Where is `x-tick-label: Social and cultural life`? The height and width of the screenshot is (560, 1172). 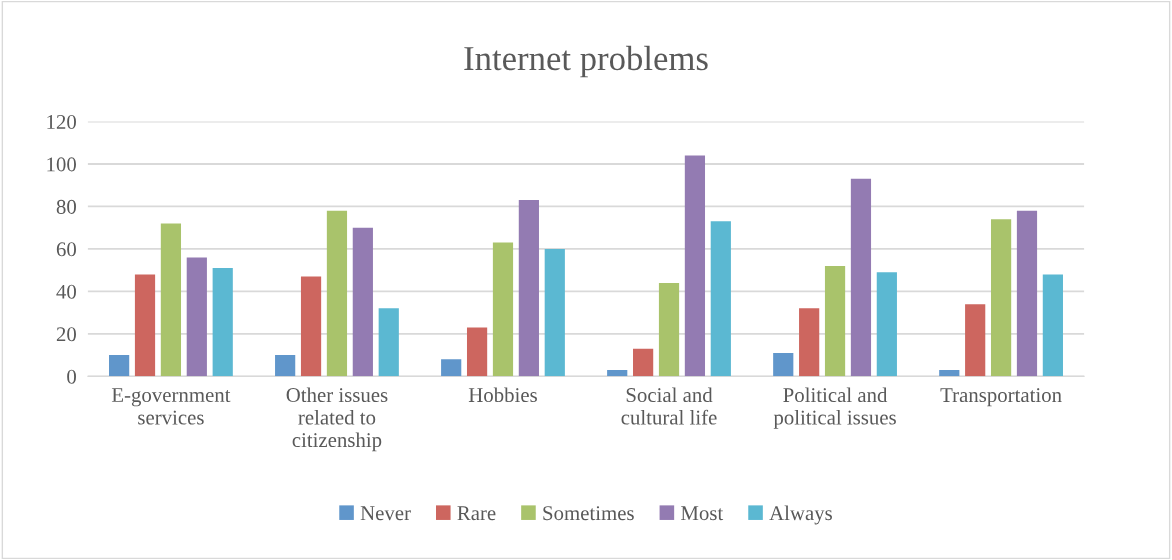
x-tick-label: Social and cultural life is located at coordinates (669, 406).